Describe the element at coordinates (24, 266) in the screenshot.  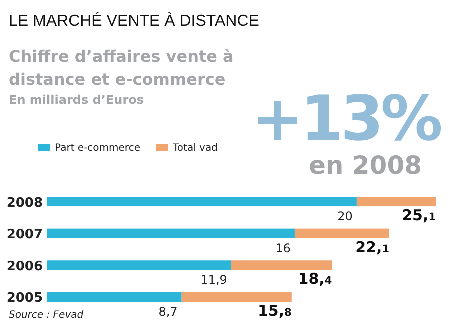
I see `y-tick-label: 2006` at that location.